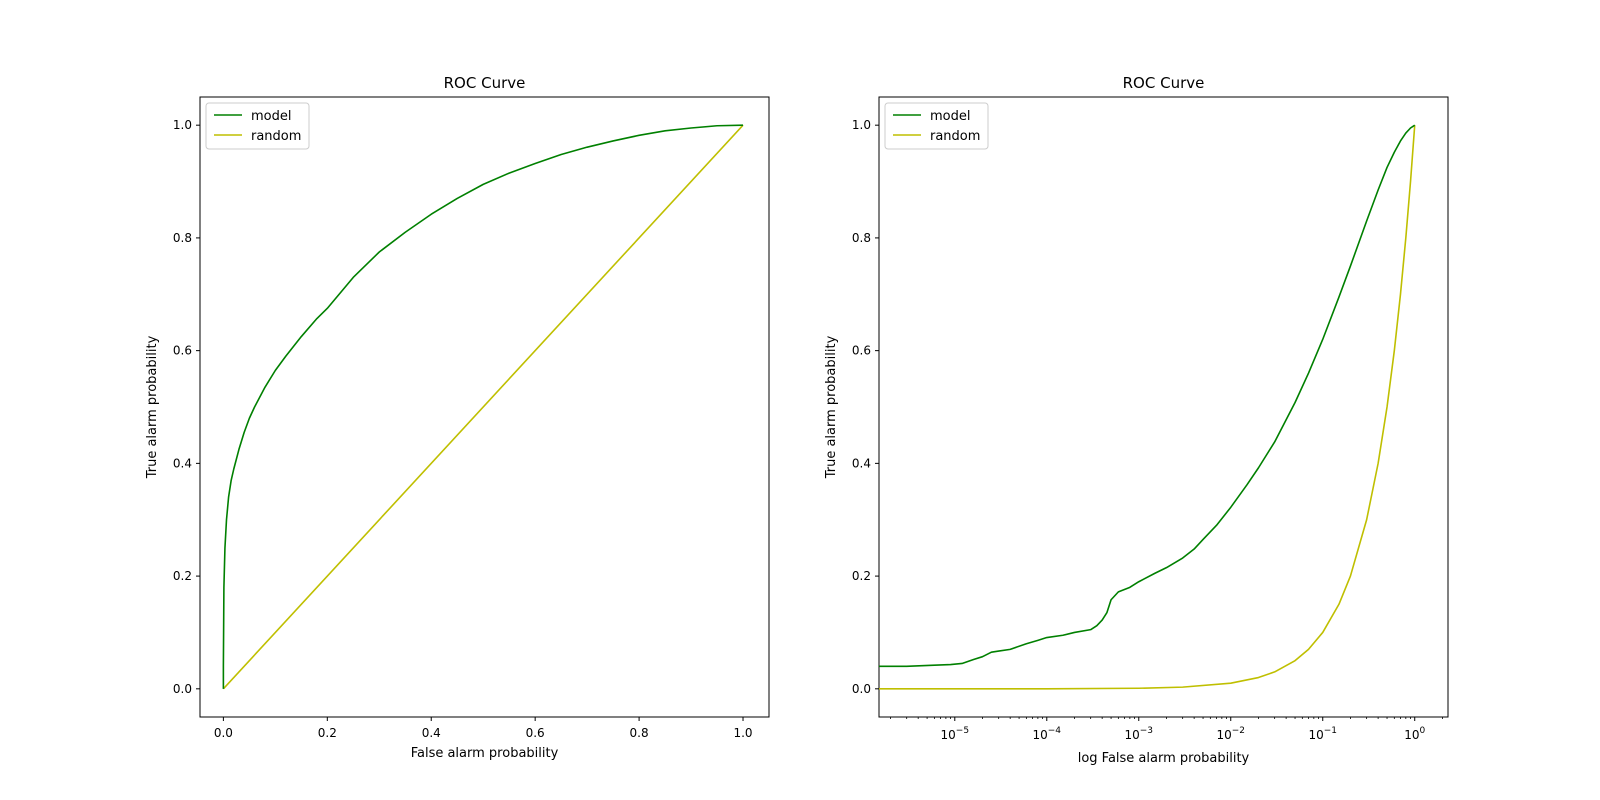  What do you see at coordinates (1422, 731) in the screenshot?
I see `x-tick-label-exponent: 0` at bounding box center [1422, 731].